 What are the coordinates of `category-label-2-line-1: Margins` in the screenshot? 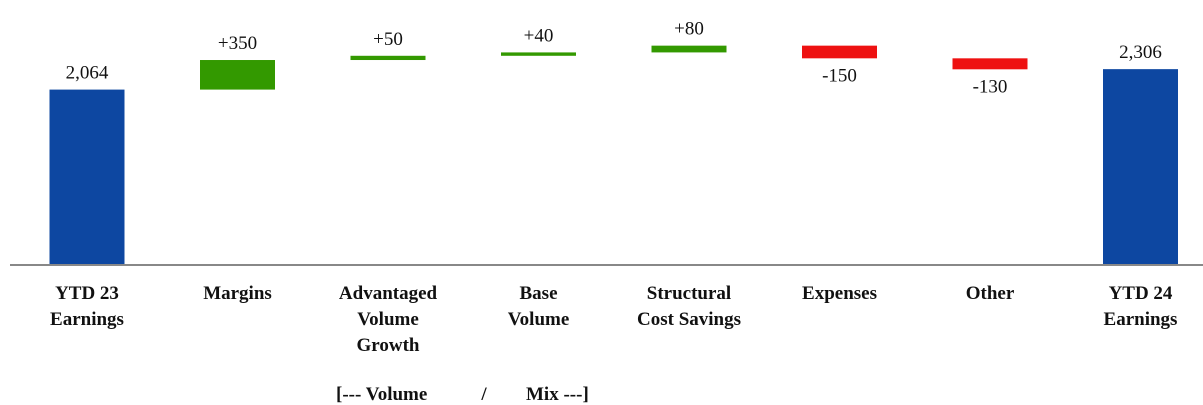 It's located at (237, 293).